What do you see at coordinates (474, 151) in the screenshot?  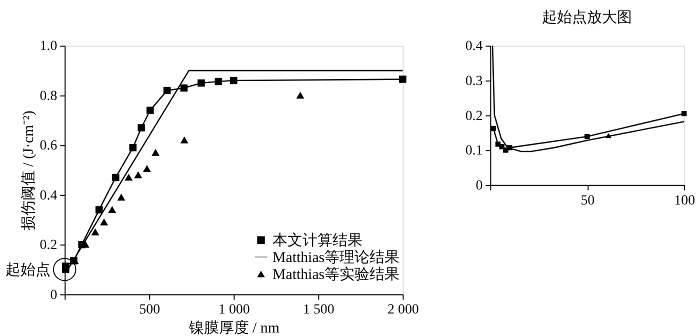 I see `y-tick-label: 0.1` at bounding box center [474, 151].